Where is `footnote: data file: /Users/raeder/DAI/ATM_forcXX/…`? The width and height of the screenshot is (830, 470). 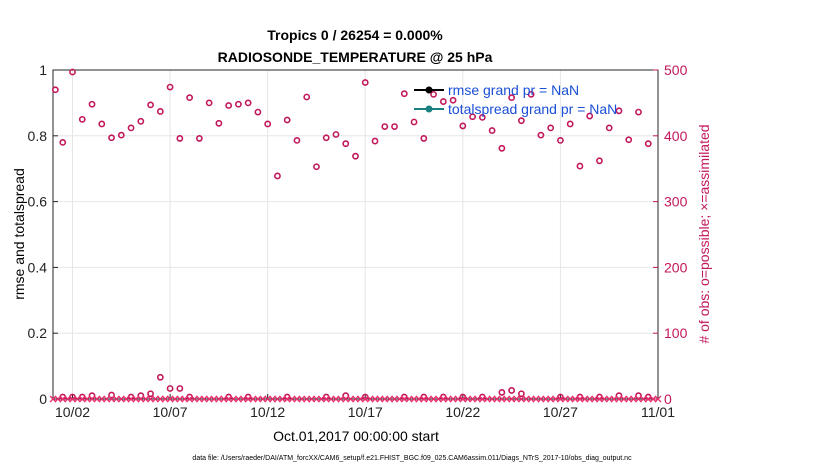 footnote: data file: /Users/raeder/DAI/ATM_forcXX/… is located at coordinates (412, 458).